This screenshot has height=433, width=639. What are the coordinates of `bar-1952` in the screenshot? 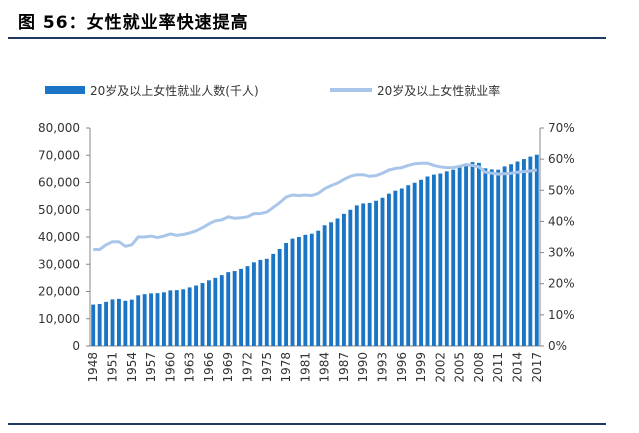 It's located at (119, 322).